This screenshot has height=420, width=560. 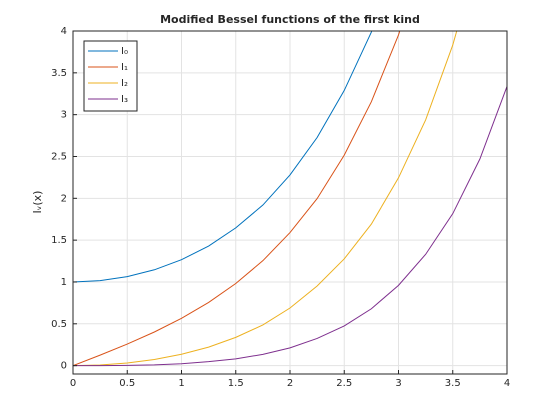 What do you see at coordinates (64, 366) in the screenshot?
I see `y-tick-label: 0` at bounding box center [64, 366].